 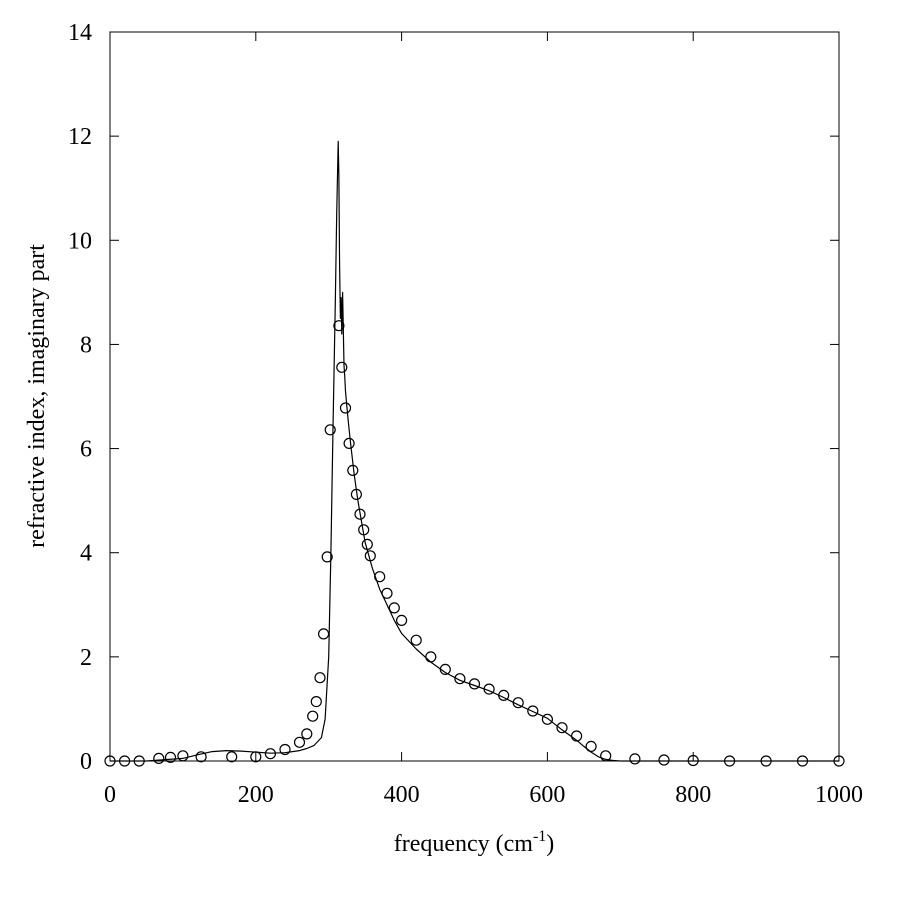 I want to click on x-axis-title-suffix: ), so click(x=550, y=844).